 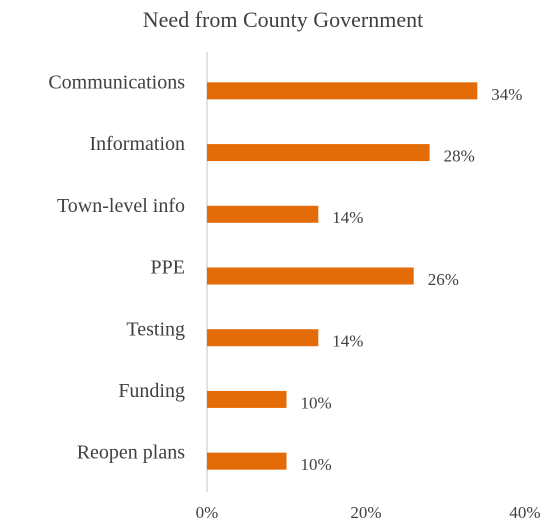 What do you see at coordinates (207, 512) in the screenshot?
I see `x-tick-label: 0%` at bounding box center [207, 512].